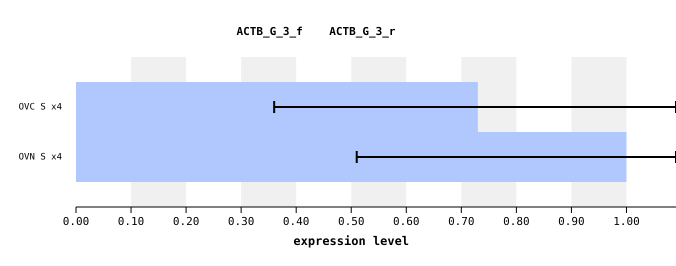  What do you see at coordinates (626, 221) in the screenshot?
I see `x-tick-label: 1.00` at bounding box center [626, 221].